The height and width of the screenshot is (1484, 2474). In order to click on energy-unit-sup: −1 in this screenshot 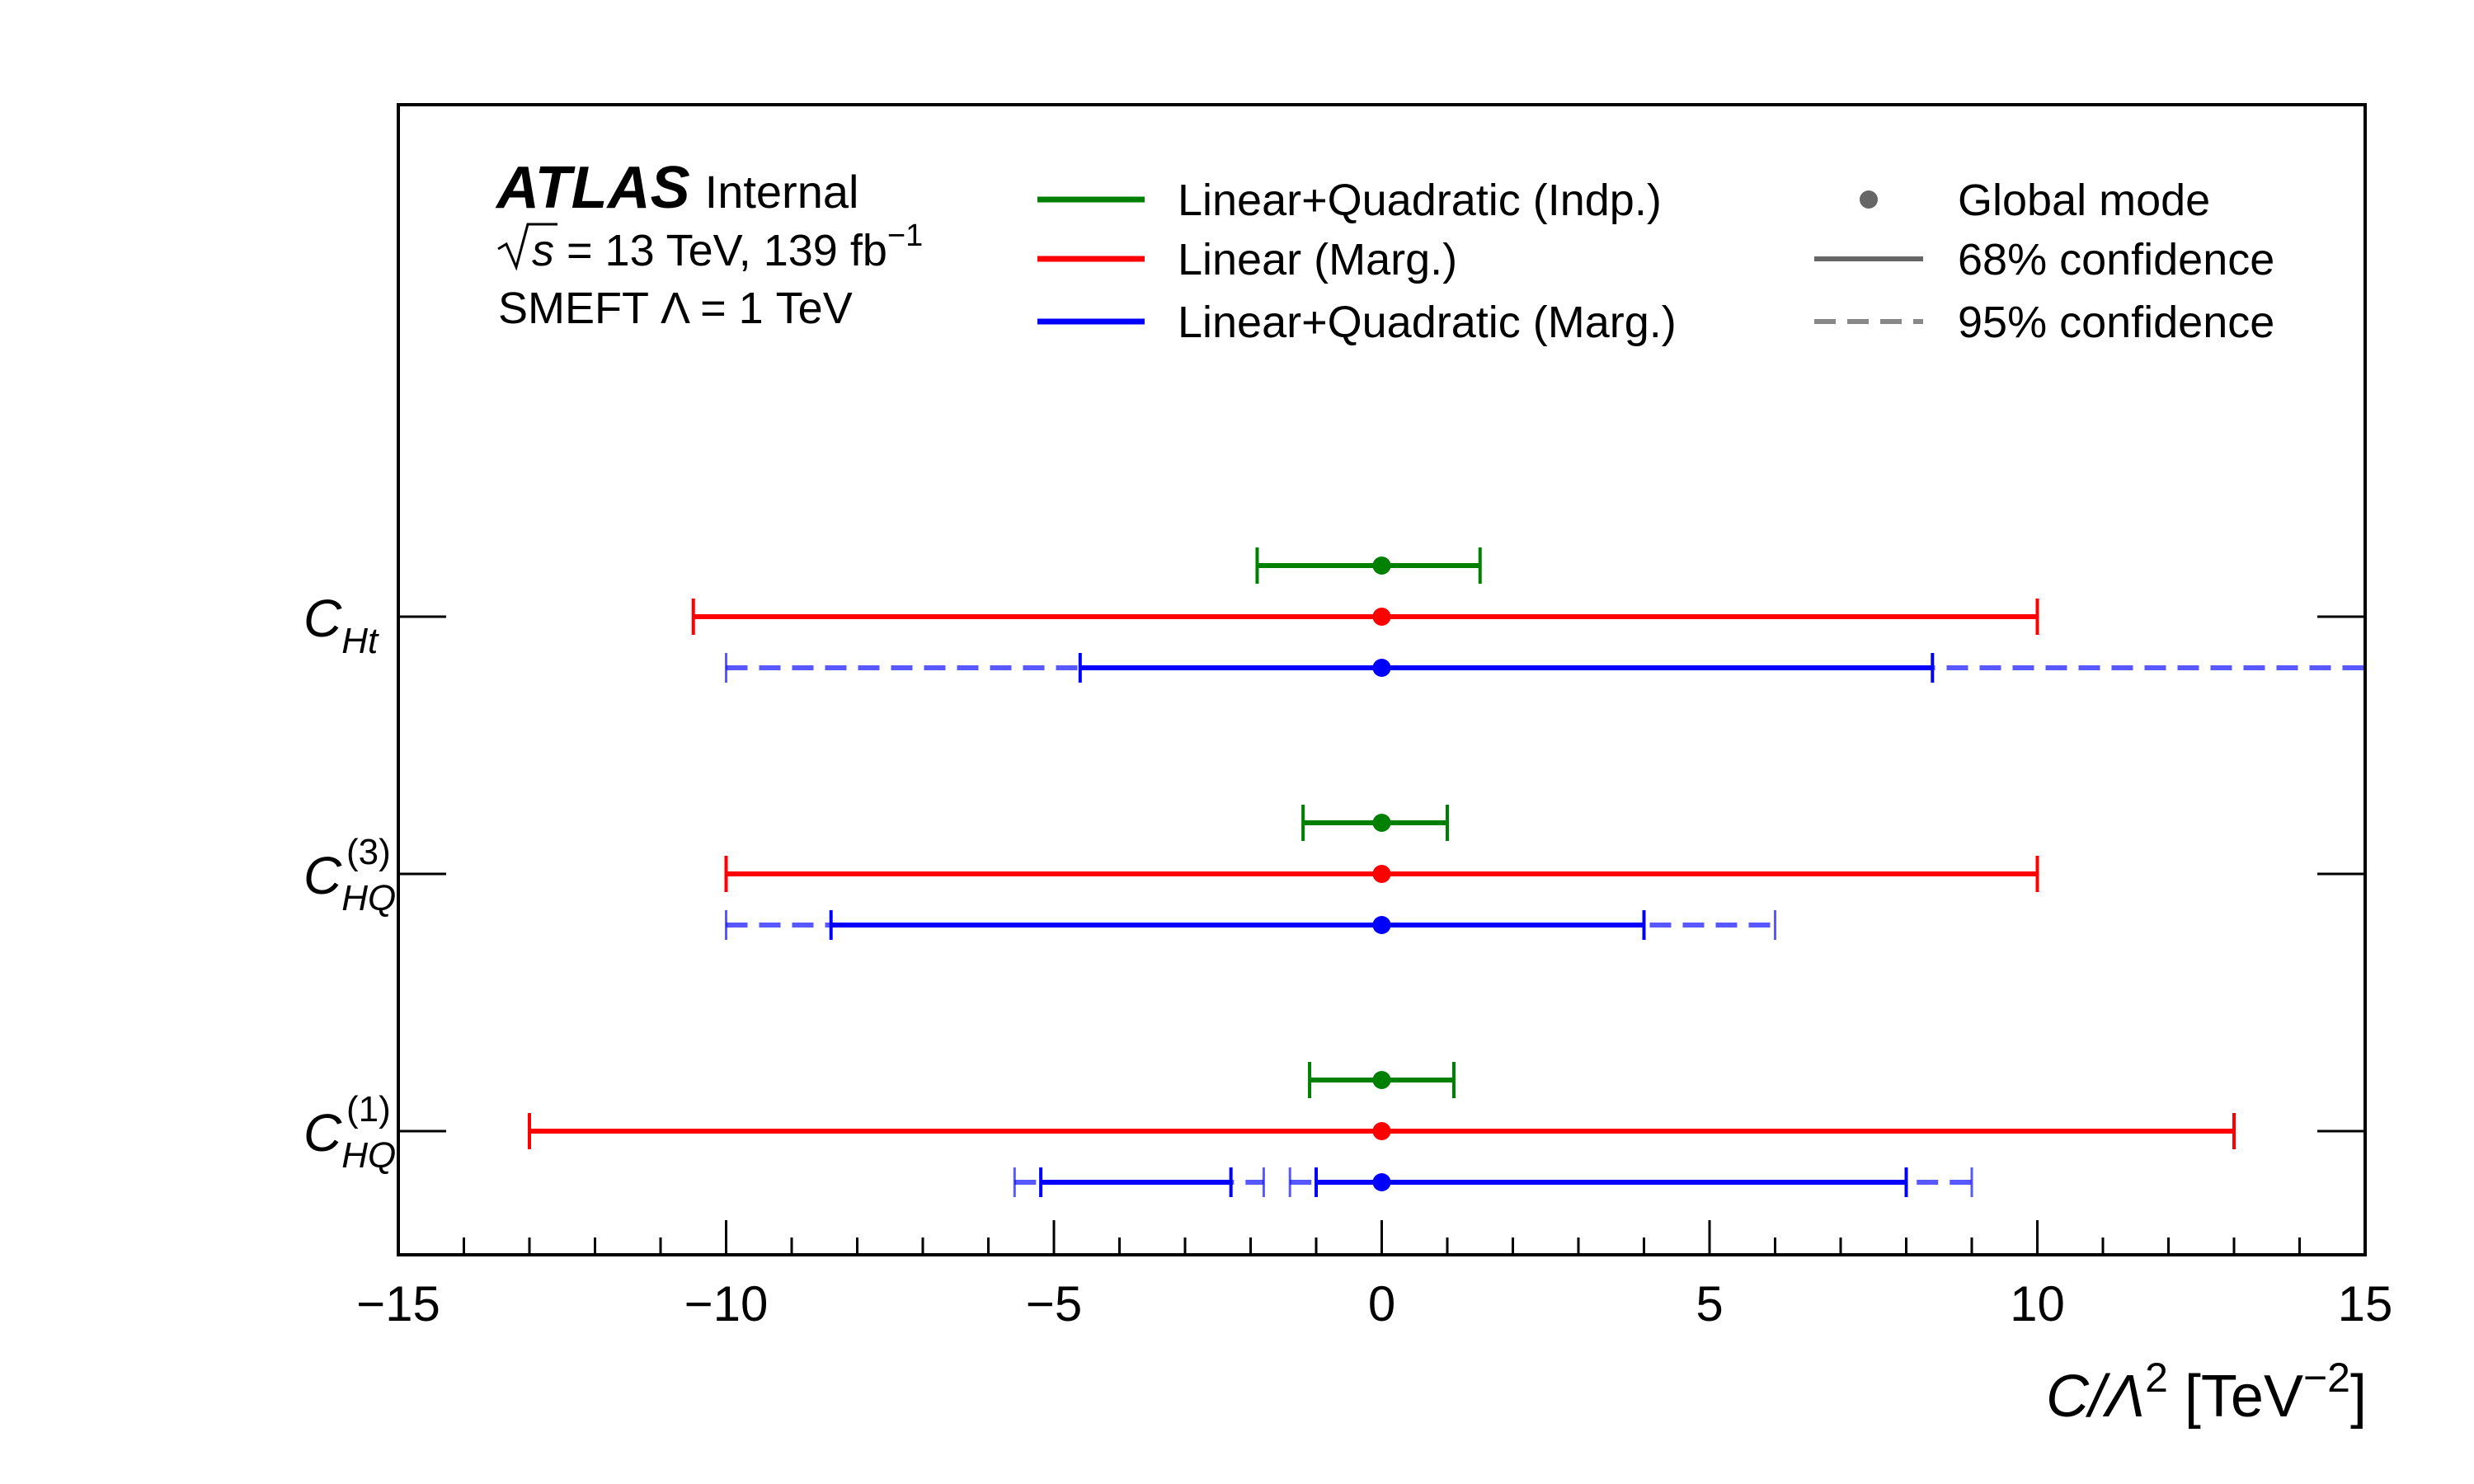, I will do `click(905, 235)`.